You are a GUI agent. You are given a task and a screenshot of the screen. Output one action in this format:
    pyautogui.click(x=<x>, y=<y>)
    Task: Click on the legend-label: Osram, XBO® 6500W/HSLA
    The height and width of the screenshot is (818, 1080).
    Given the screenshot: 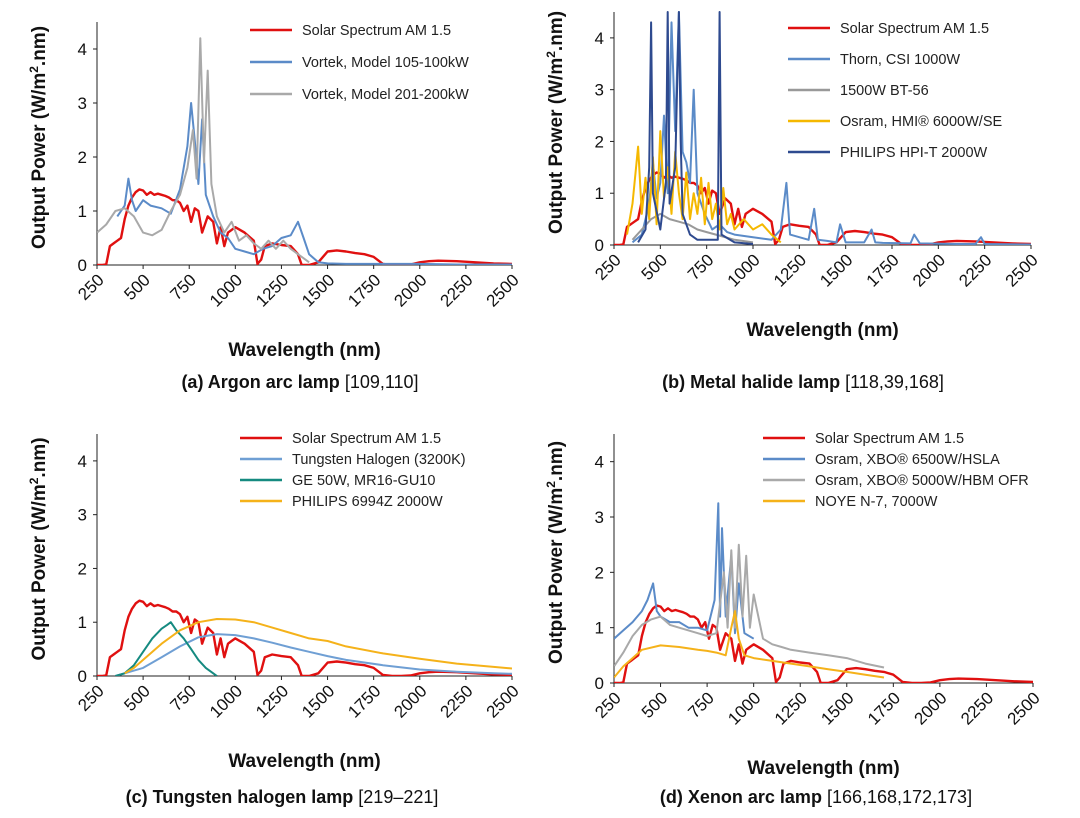 What is the action you would take?
    pyautogui.click(x=907, y=460)
    